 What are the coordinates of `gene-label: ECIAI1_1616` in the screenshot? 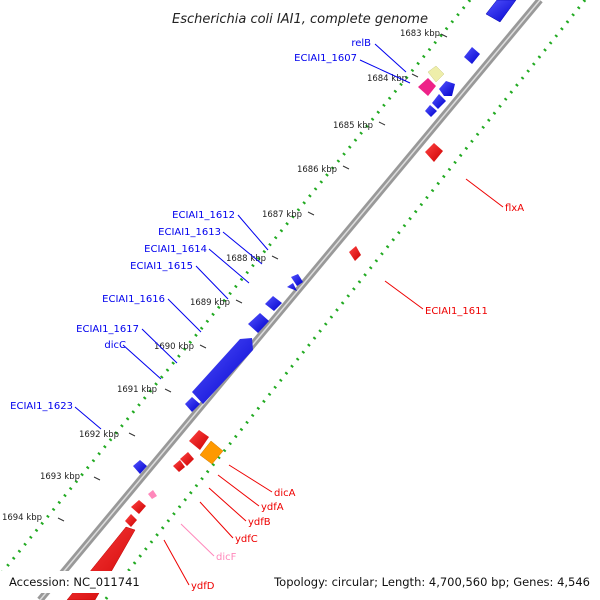 It's located at (133, 299).